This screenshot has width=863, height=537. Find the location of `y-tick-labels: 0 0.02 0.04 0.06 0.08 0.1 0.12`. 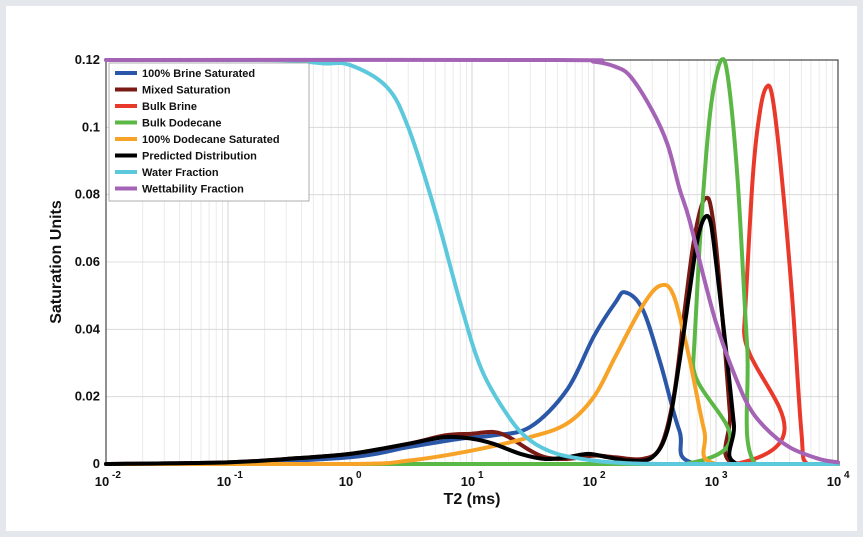

y-tick-labels: 0 0.02 0.04 0.06 0.08 0.1 0.12 is located at coordinates (88, 261).